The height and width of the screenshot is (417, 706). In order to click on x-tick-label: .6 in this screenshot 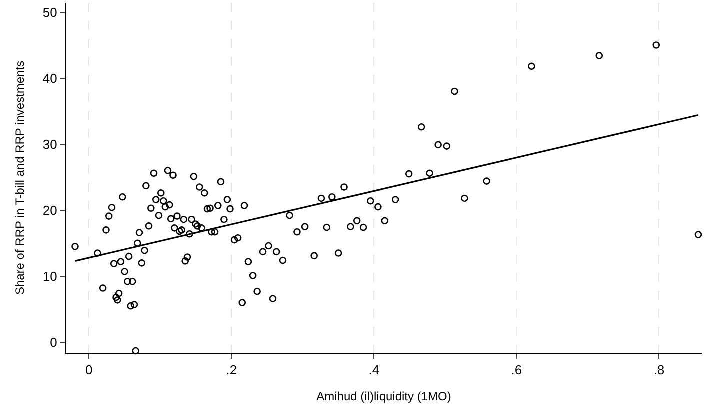, I will do `click(516, 370)`.